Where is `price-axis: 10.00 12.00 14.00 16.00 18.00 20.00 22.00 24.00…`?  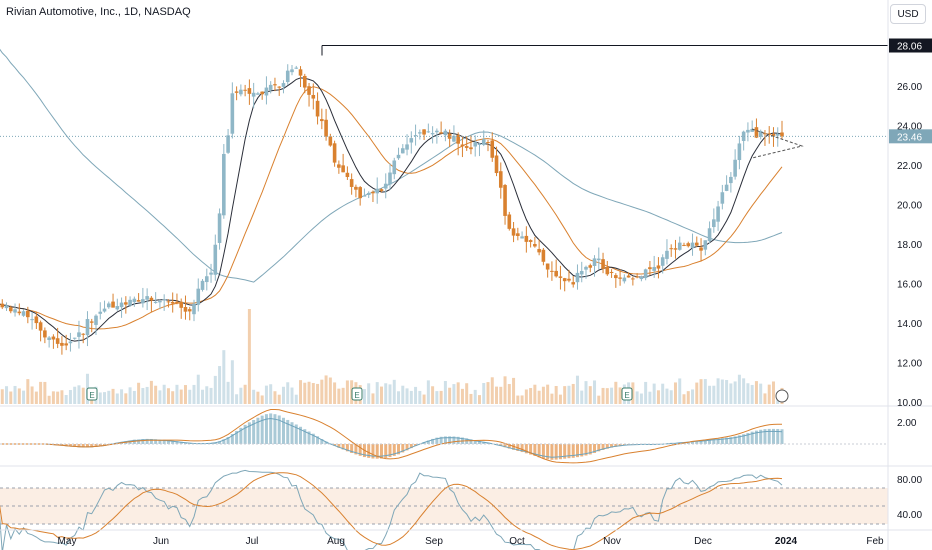
price-axis: 10.00 12.00 14.00 16.00 18.00 20.00 22.00 24.00… is located at coordinates (909, 275).